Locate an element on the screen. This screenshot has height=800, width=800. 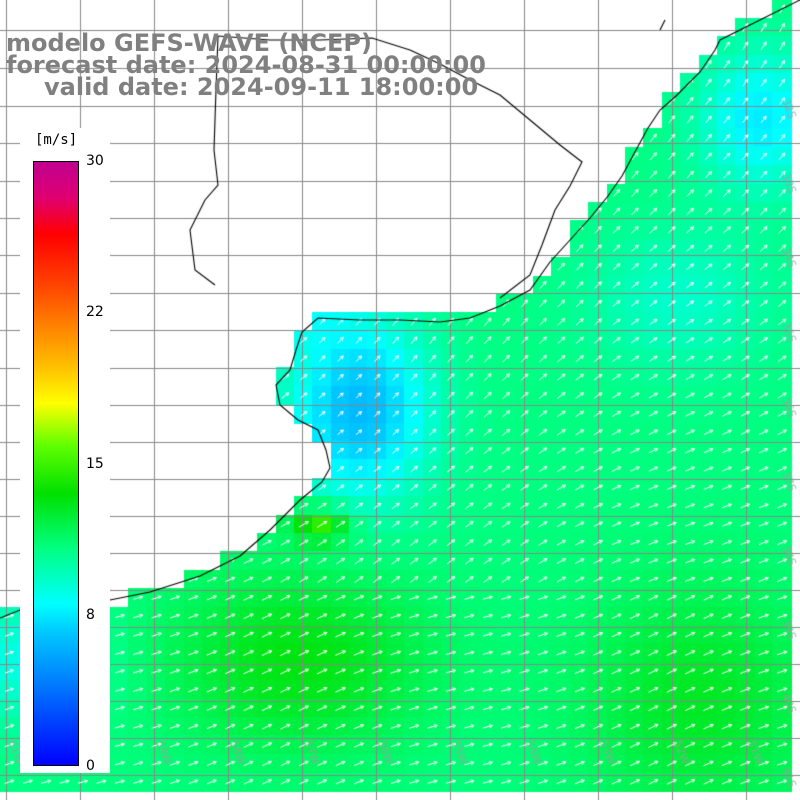
colorbar-tick-15: 15 is located at coordinates (95, 464).